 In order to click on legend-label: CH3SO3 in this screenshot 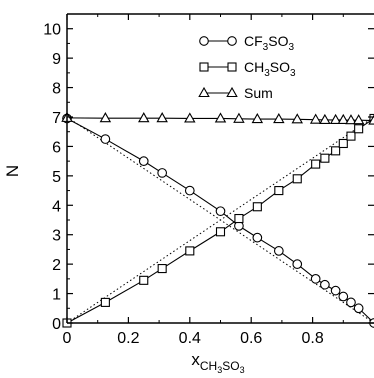, I will do `click(270, 69)`.